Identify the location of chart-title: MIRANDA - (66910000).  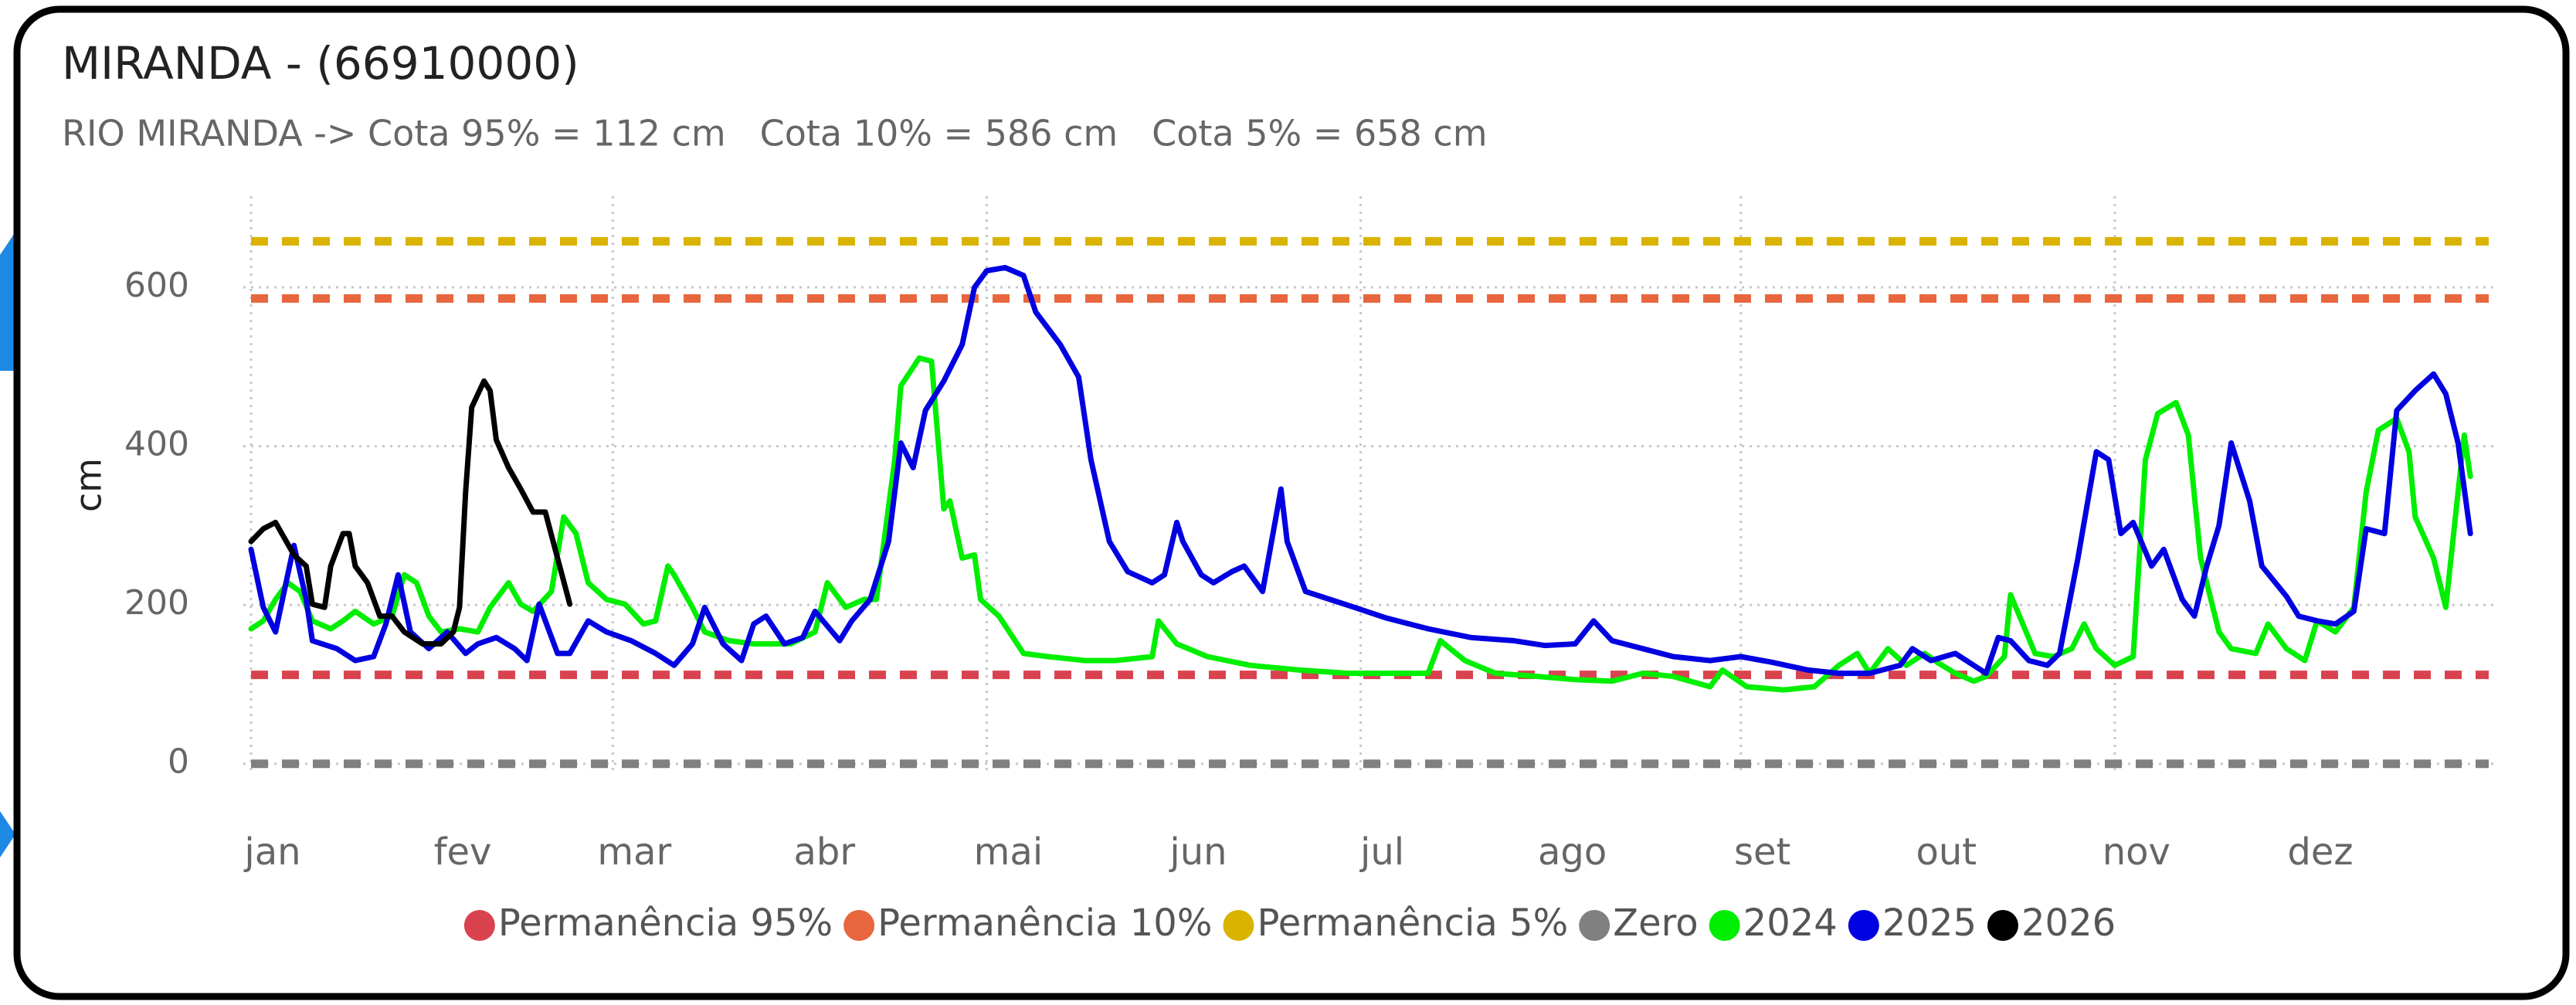
(320, 63).